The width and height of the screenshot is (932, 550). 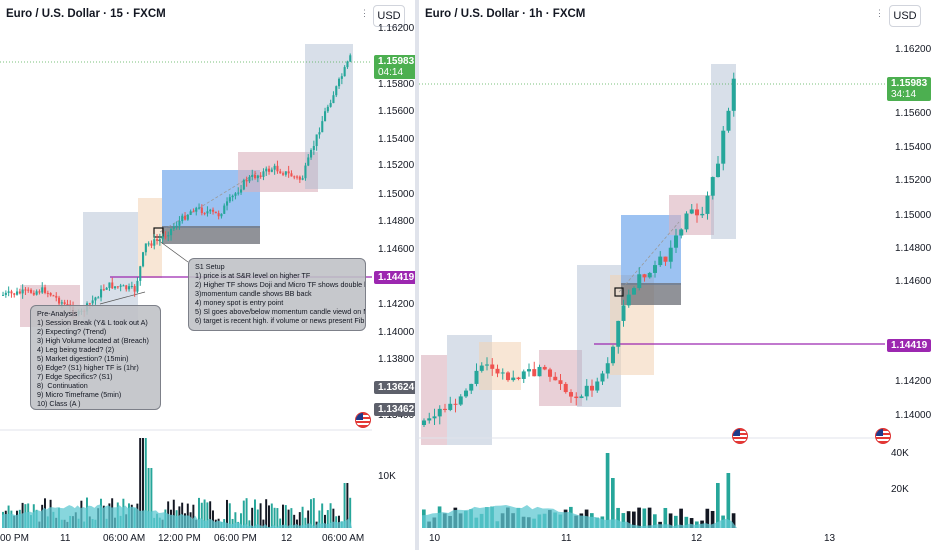 What do you see at coordinates (177, 516) in the screenshot?
I see `volume-average-area` at bounding box center [177, 516].